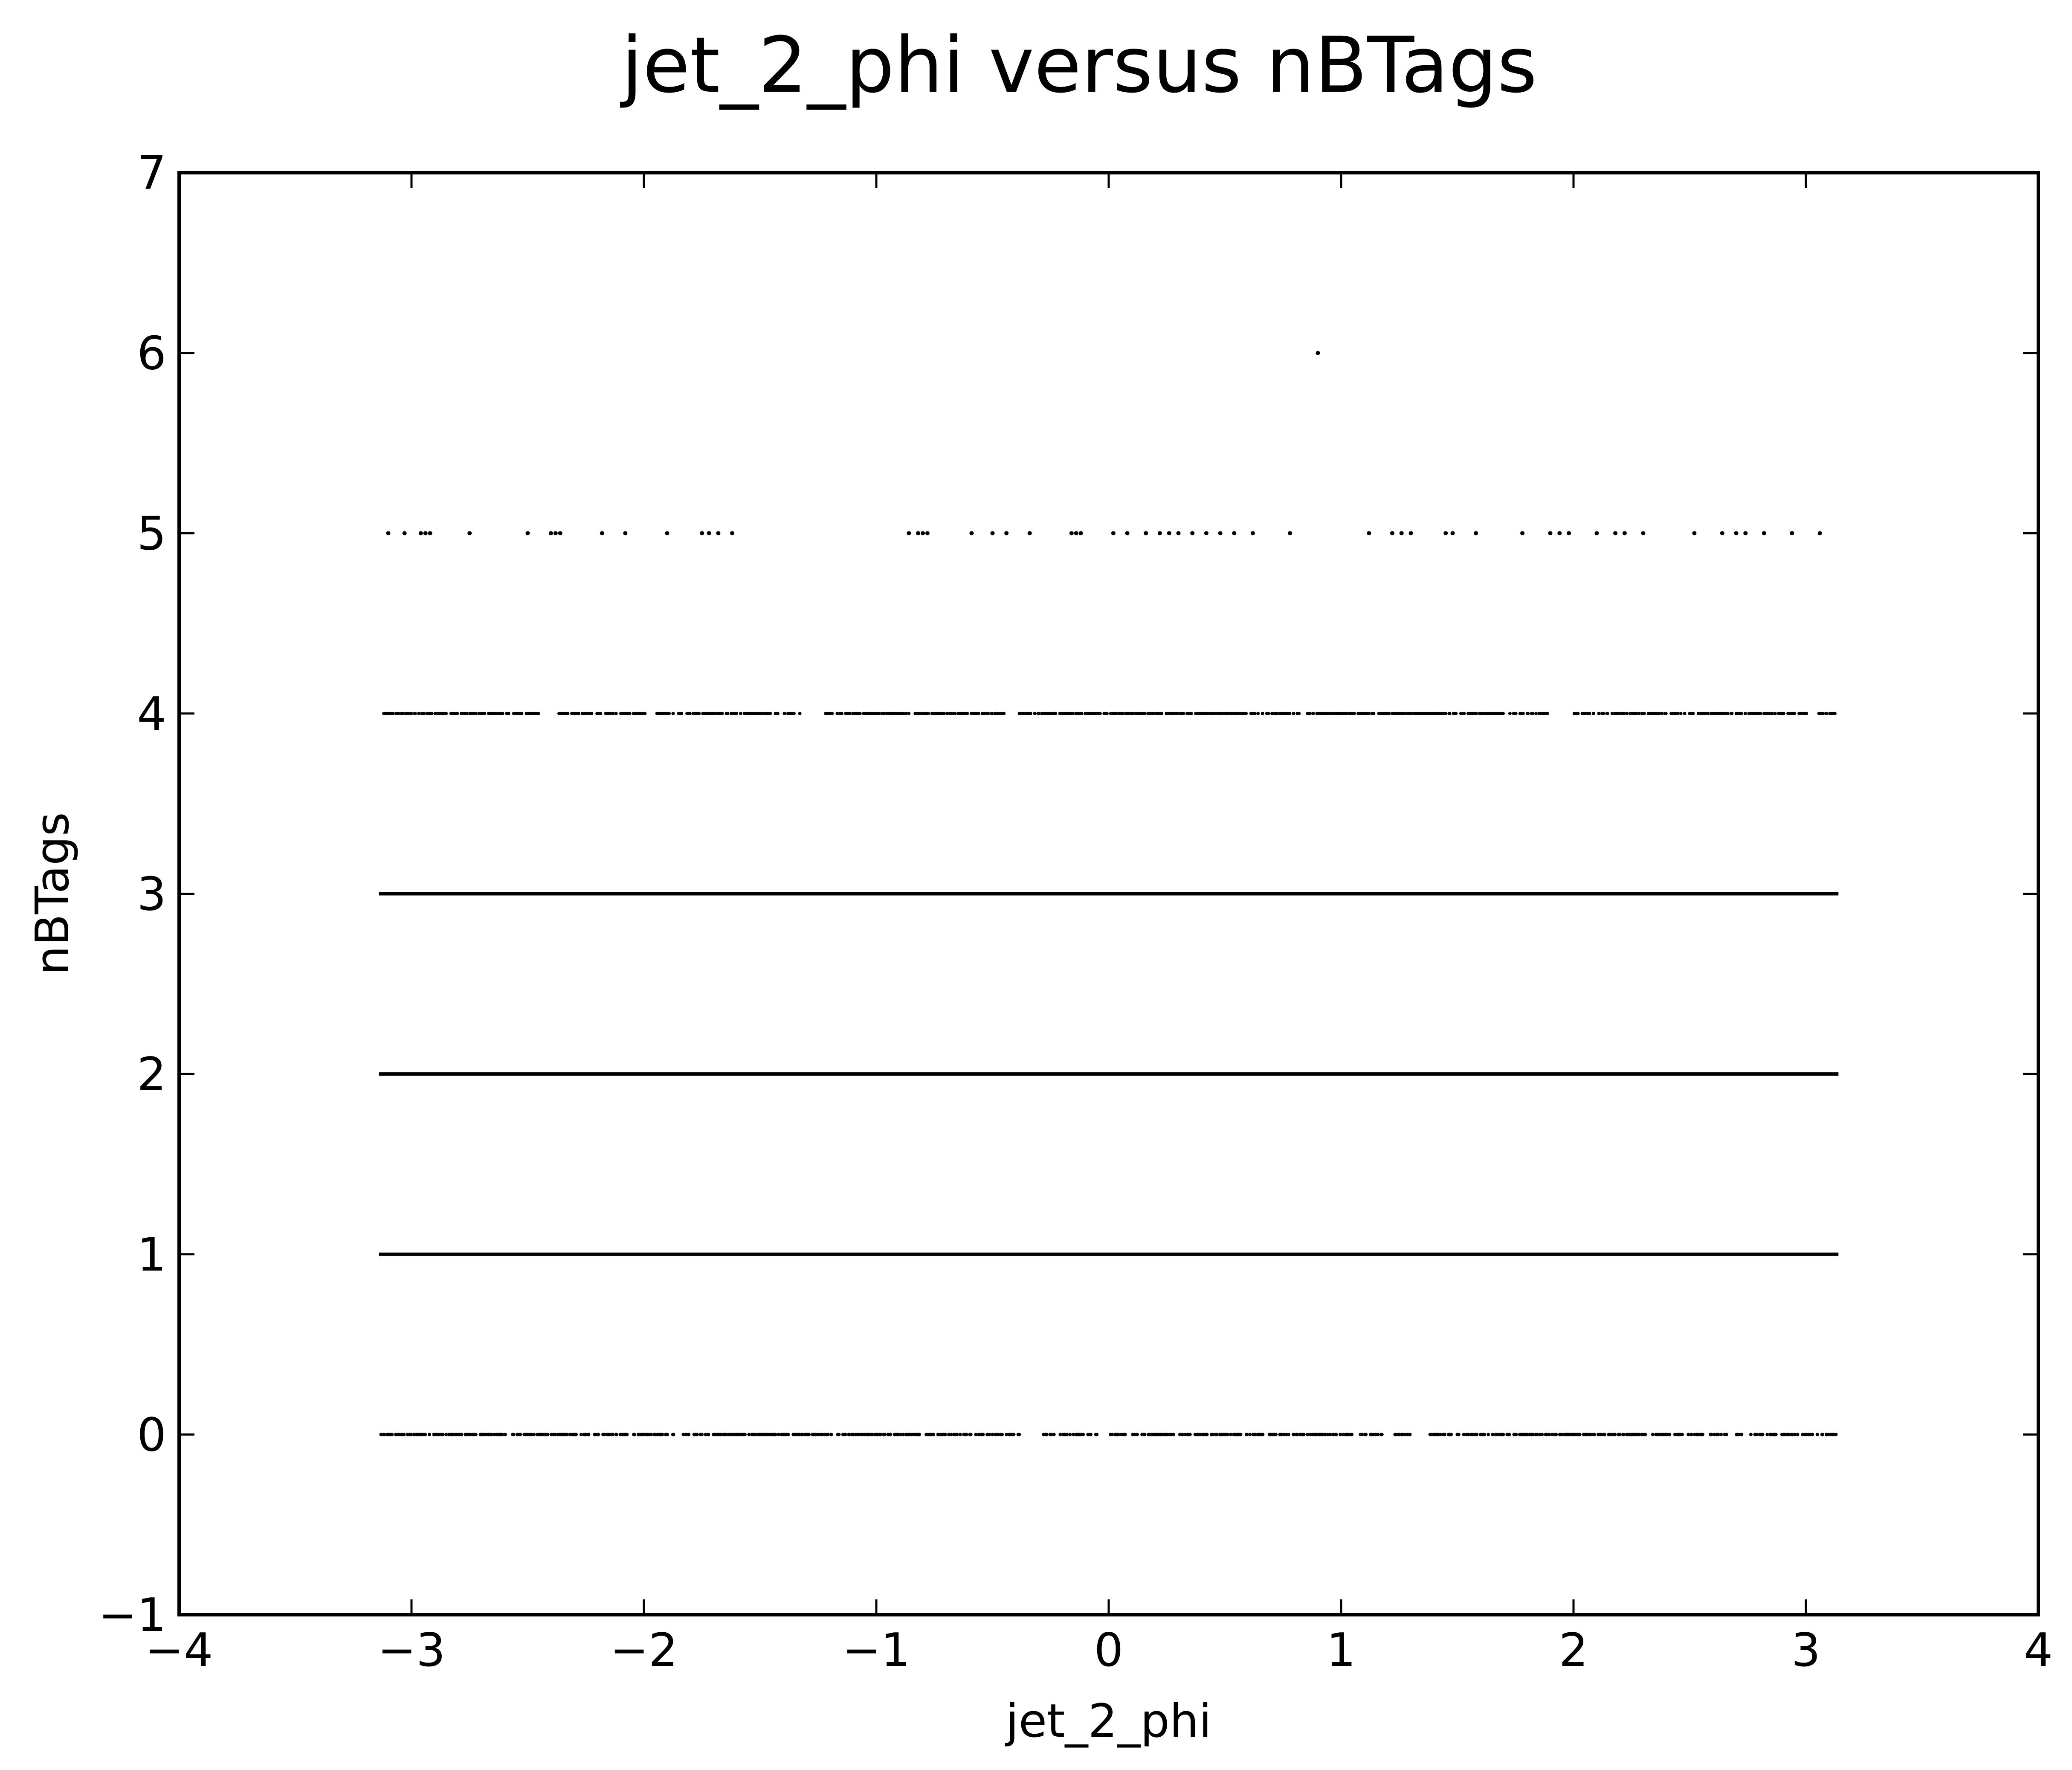 The image size is (2072, 1770). I want to click on y-axis-label: nBTags, so click(52, 893).